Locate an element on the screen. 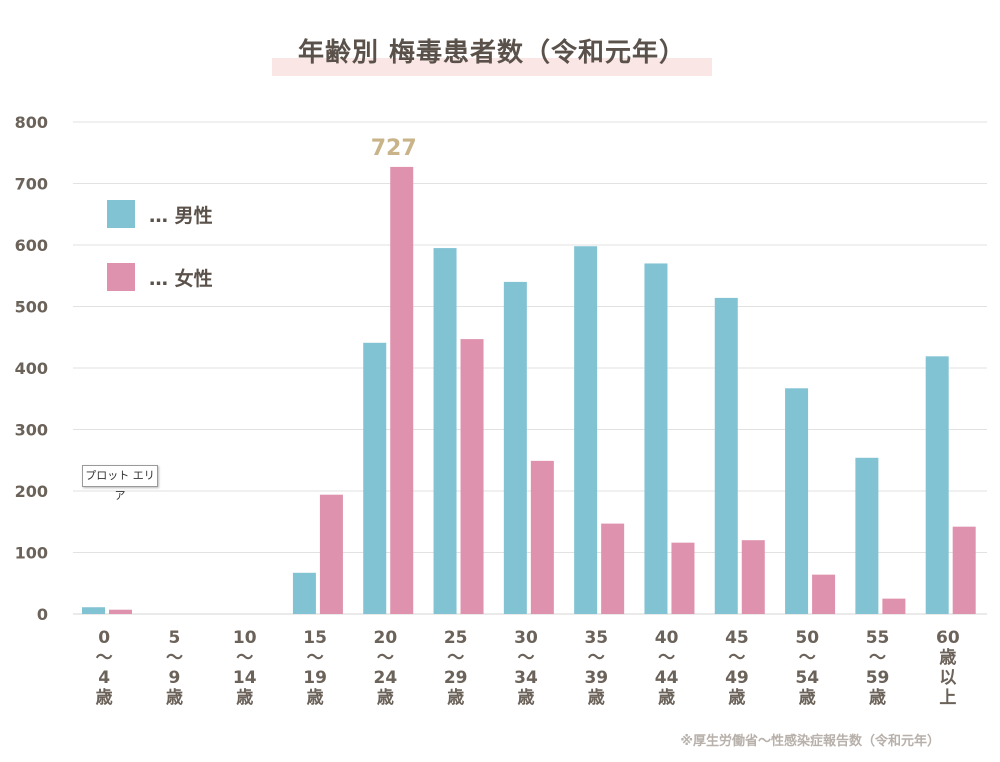  x-tick-label: 9 is located at coordinates (175, 678).